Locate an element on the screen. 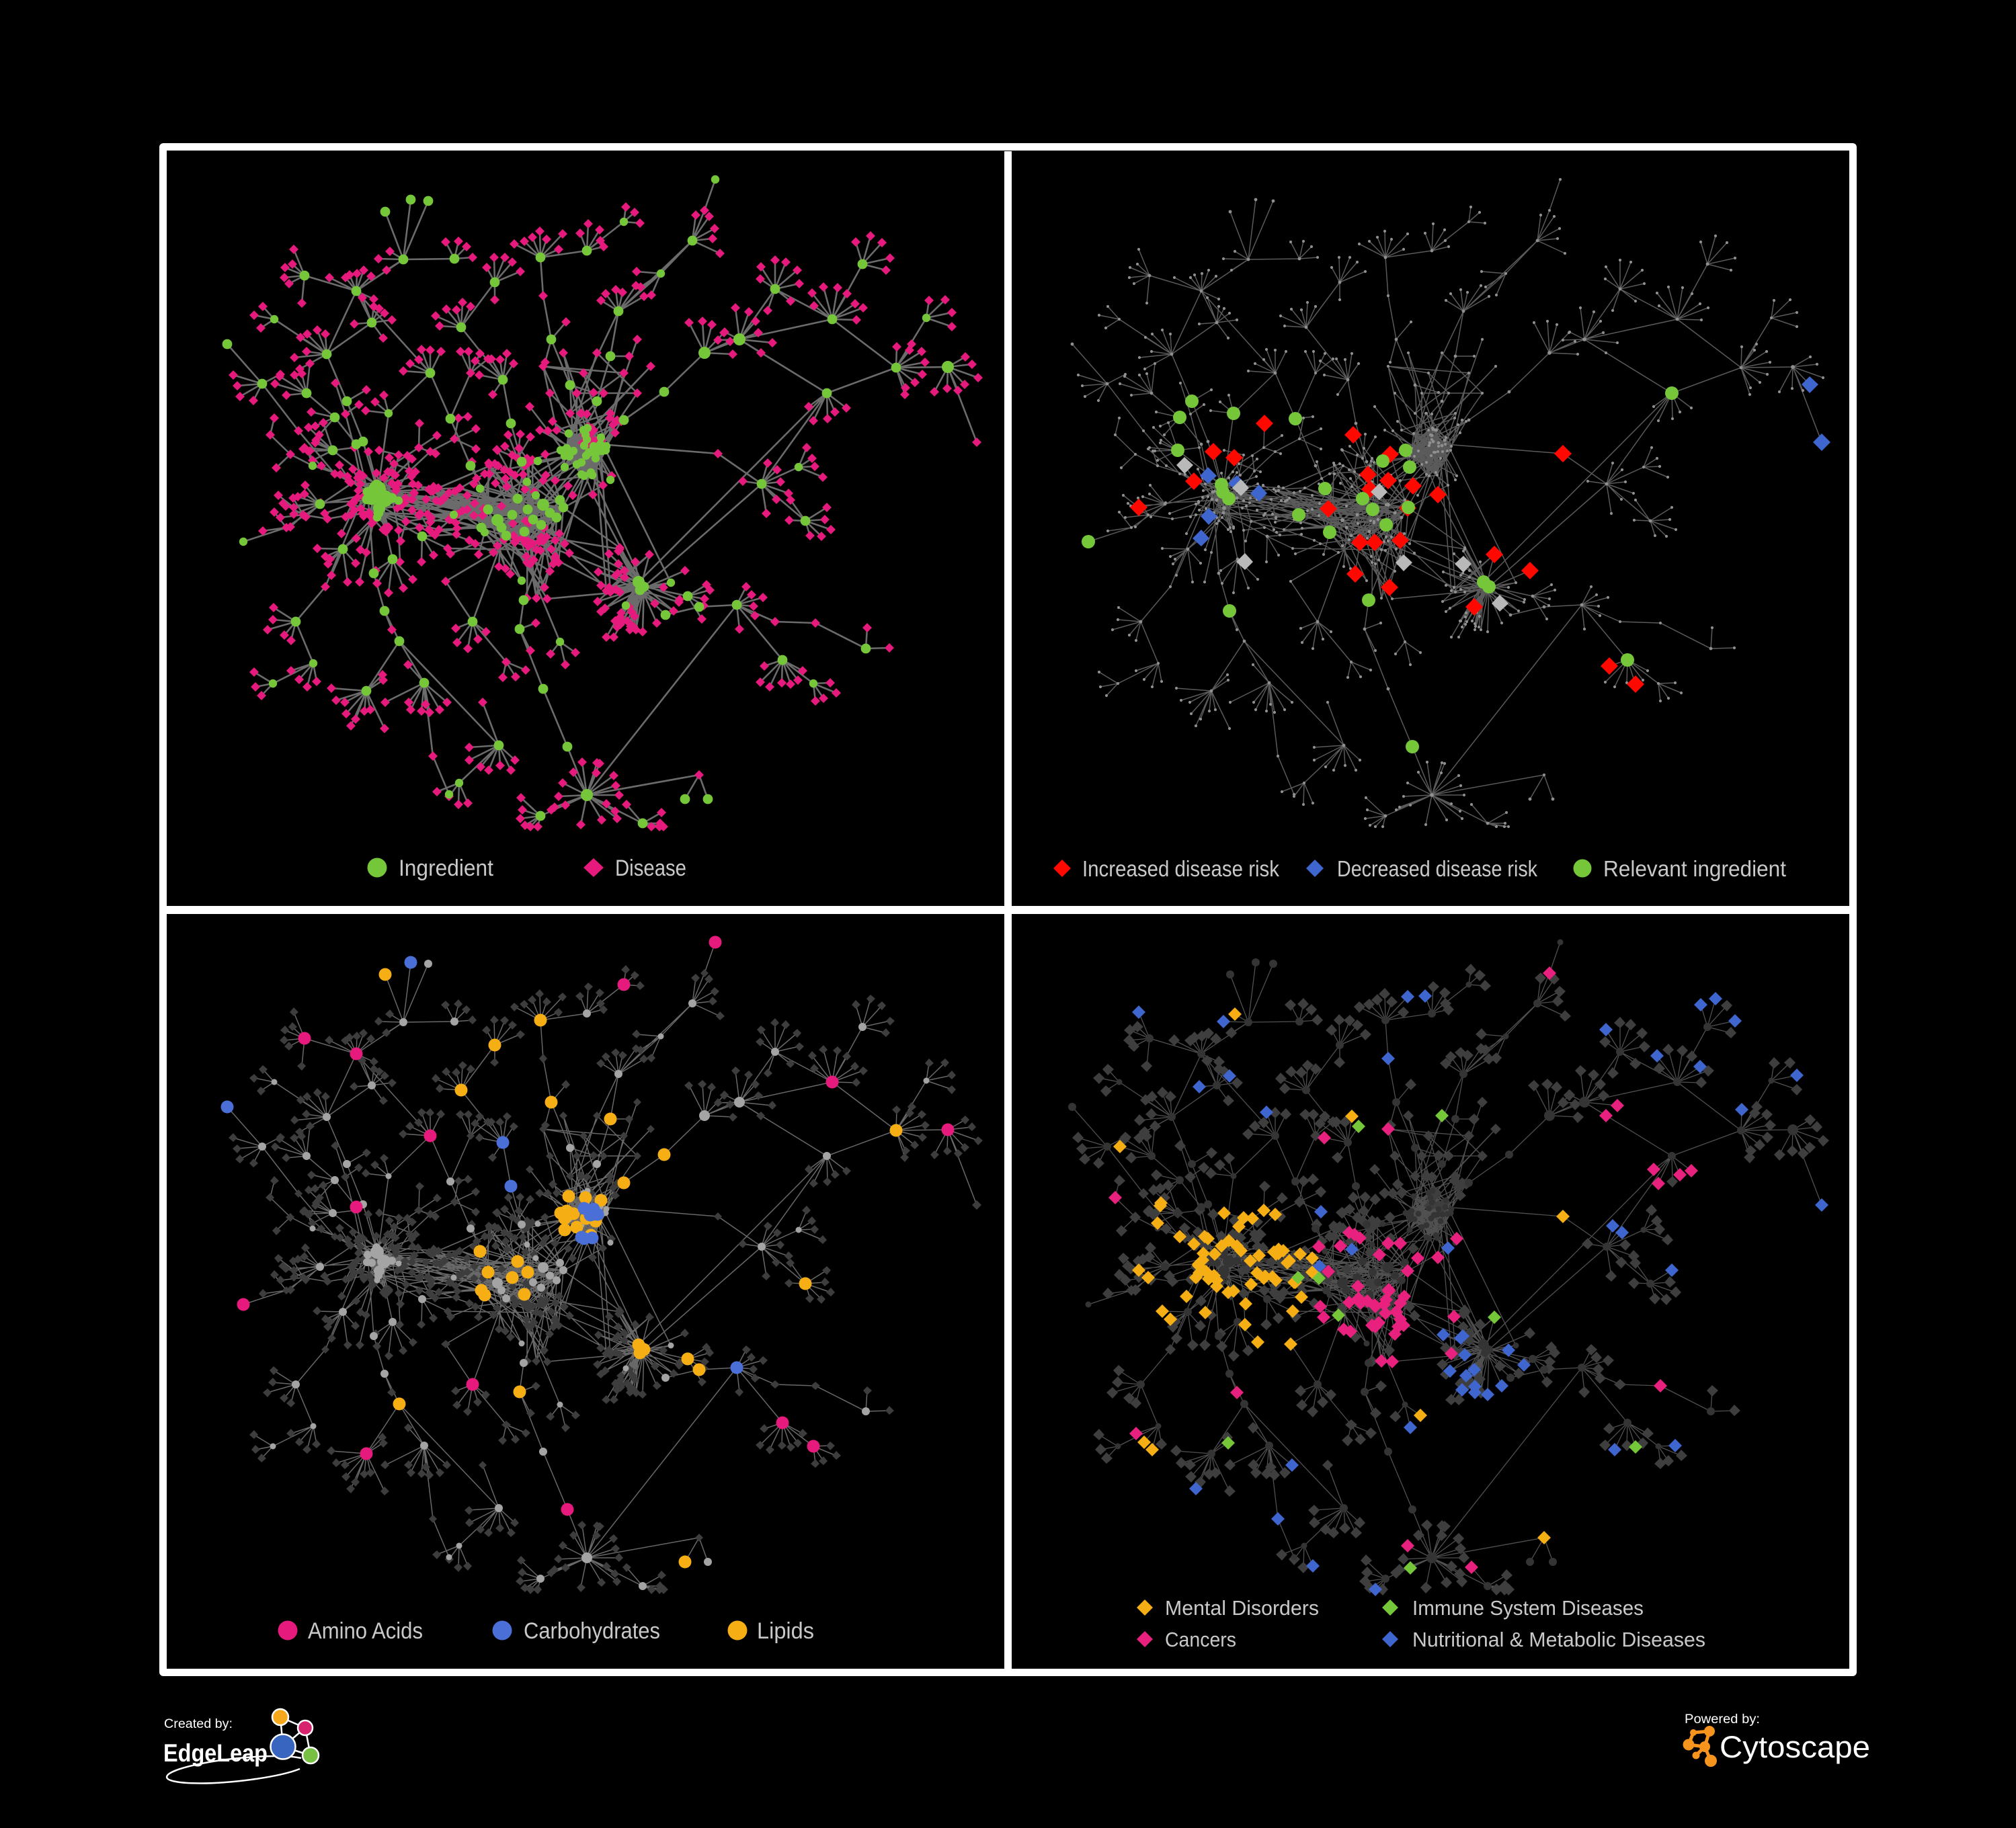 The width and height of the screenshot is (2016, 1828). svg-text: Relevant ingredient is located at coordinates (1694, 868).